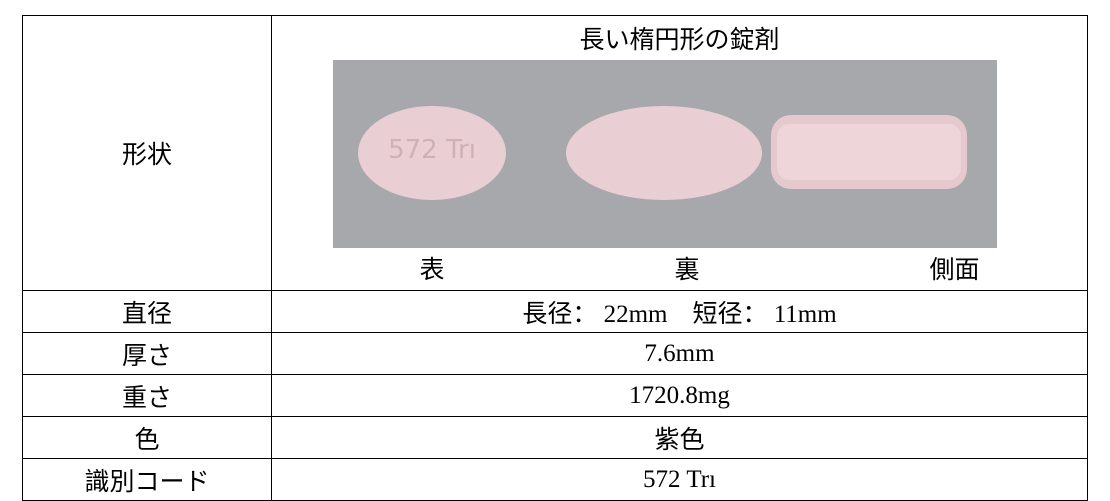 This screenshot has width=1110, height=501. I want to click on shape-description: 長い楕円形の錠剤, so click(679, 40).